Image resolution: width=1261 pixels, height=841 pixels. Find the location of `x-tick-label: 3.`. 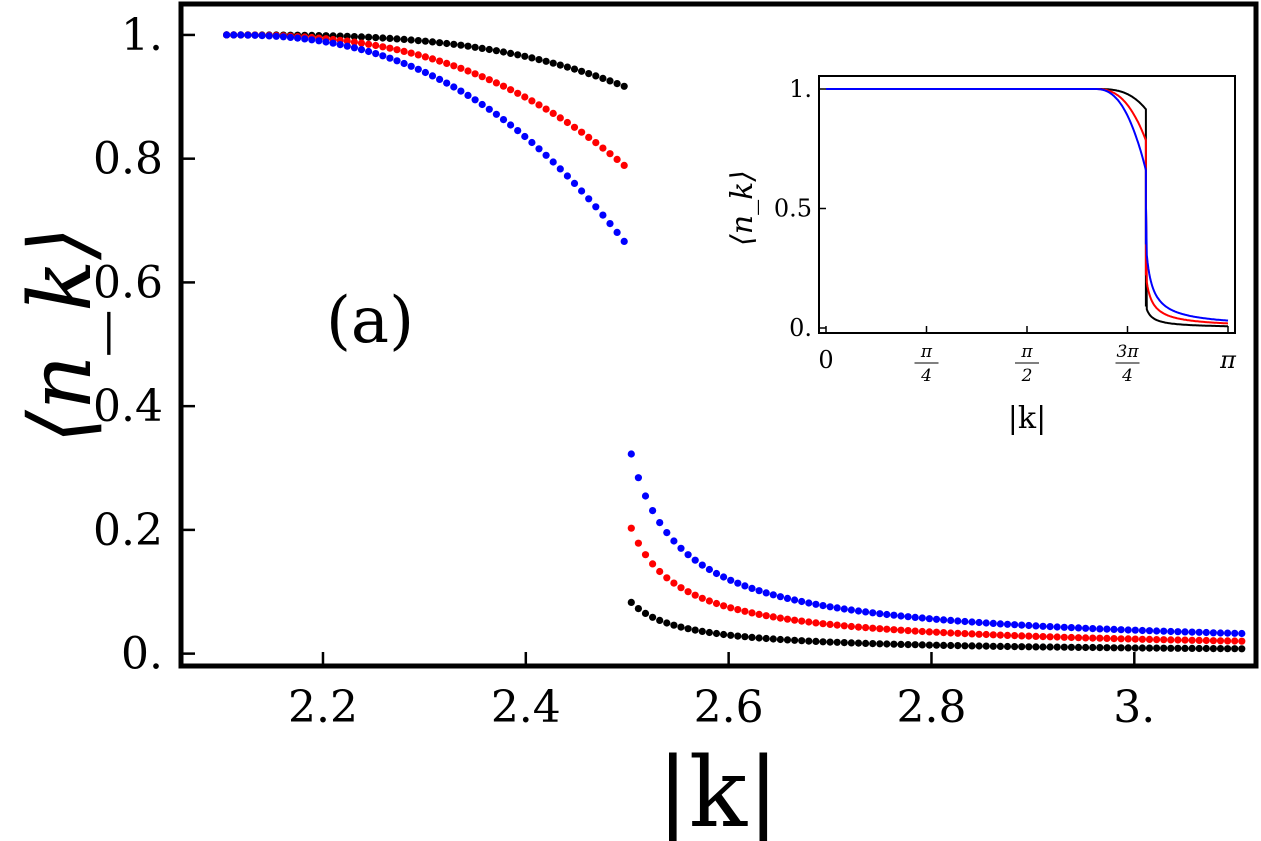

x-tick-label: 3. is located at coordinates (1134, 707).